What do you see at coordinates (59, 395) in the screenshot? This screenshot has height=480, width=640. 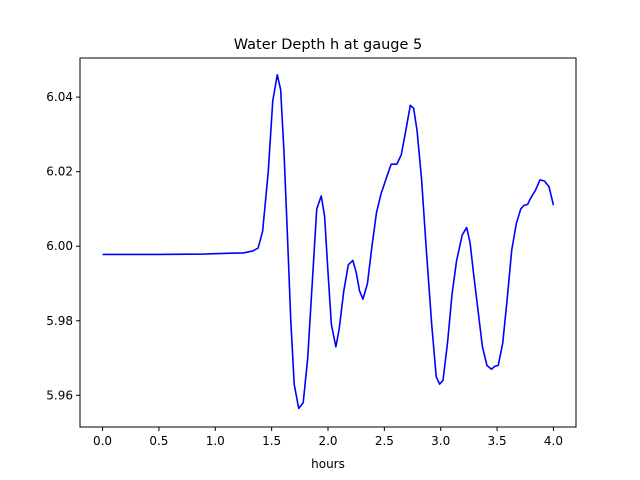 I see `y-tick-label: 5.96` at bounding box center [59, 395].